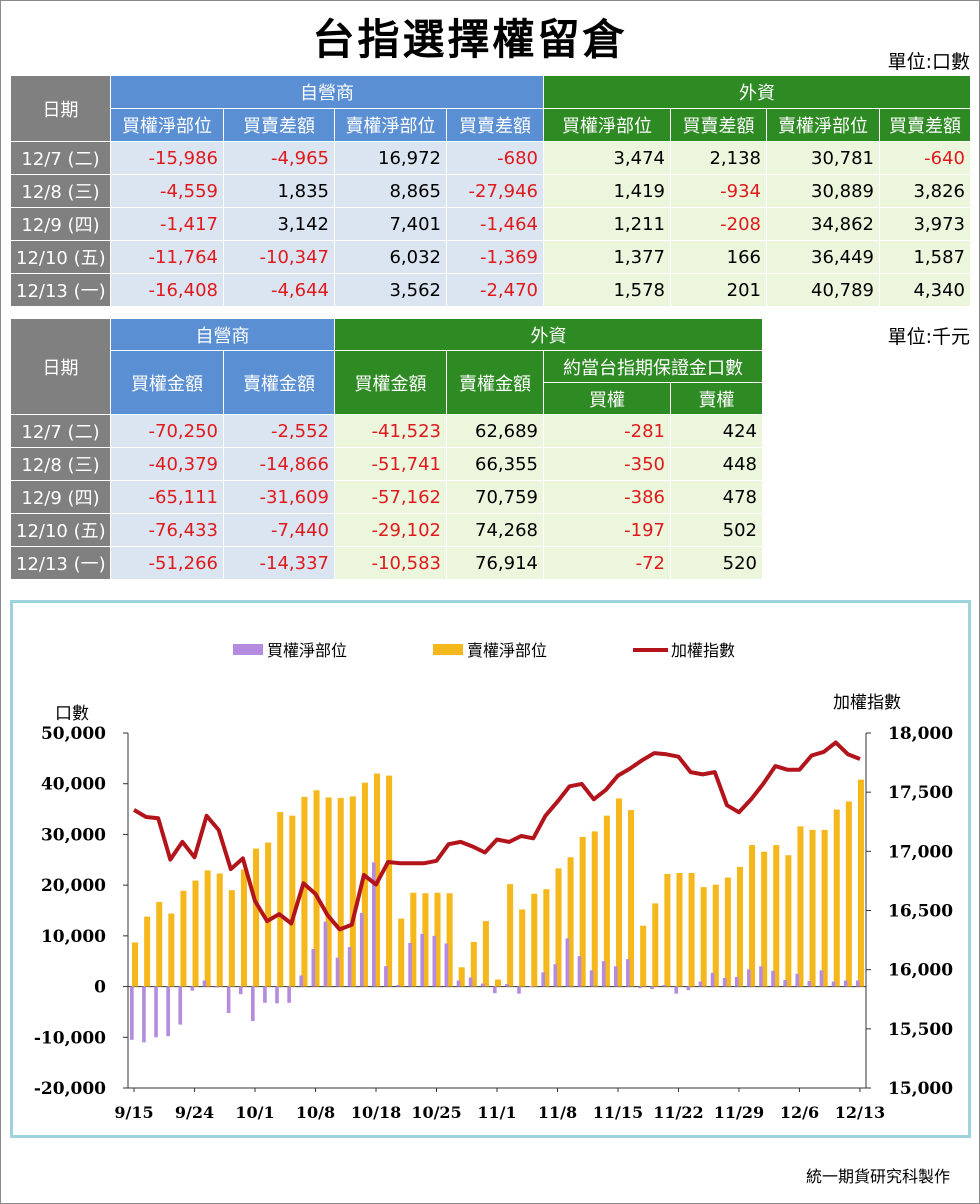 The image size is (980, 1204). Describe the element at coordinates (167, 563) in the screenshot. I see `value-cell: -51,266` at that location.